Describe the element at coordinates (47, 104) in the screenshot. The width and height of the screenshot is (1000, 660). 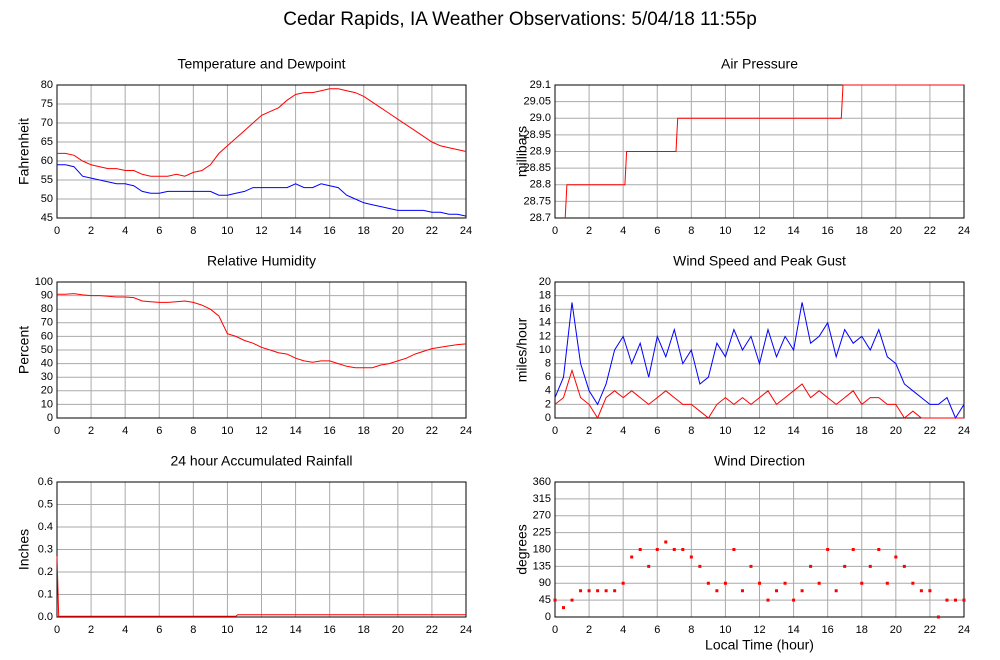
I see `y-tick-label: 75` at that location.